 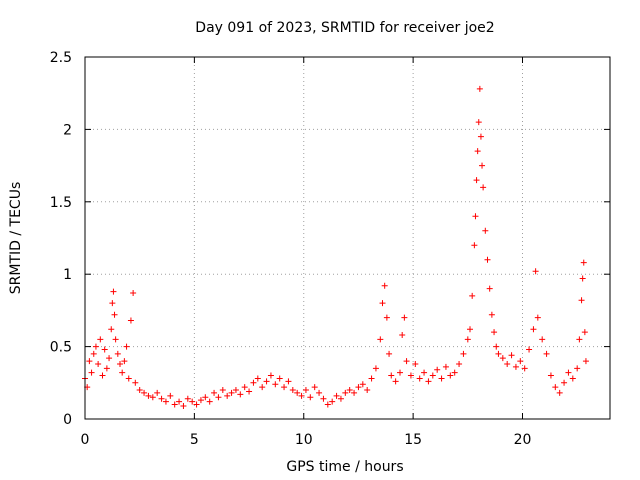 What do you see at coordinates (344, 467) in the screenshot?
I see `x-axis-label: GPS time / hours` at bounding box center [344, 467].